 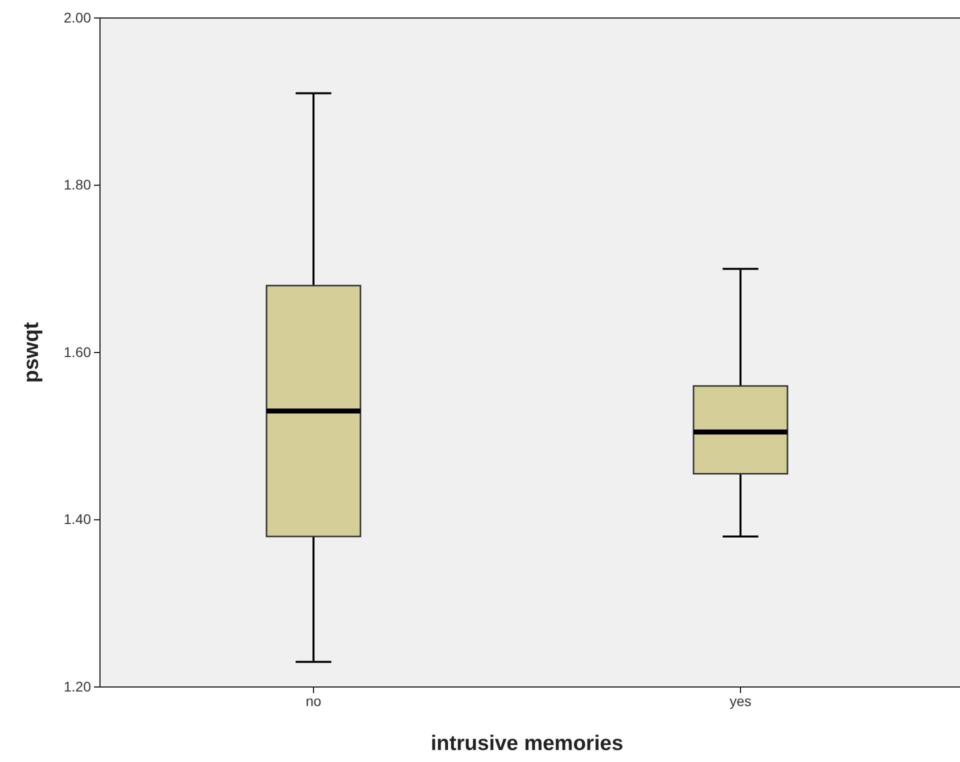 I want to click on y-tick-label: 1.40, so click(x=78, y=519).